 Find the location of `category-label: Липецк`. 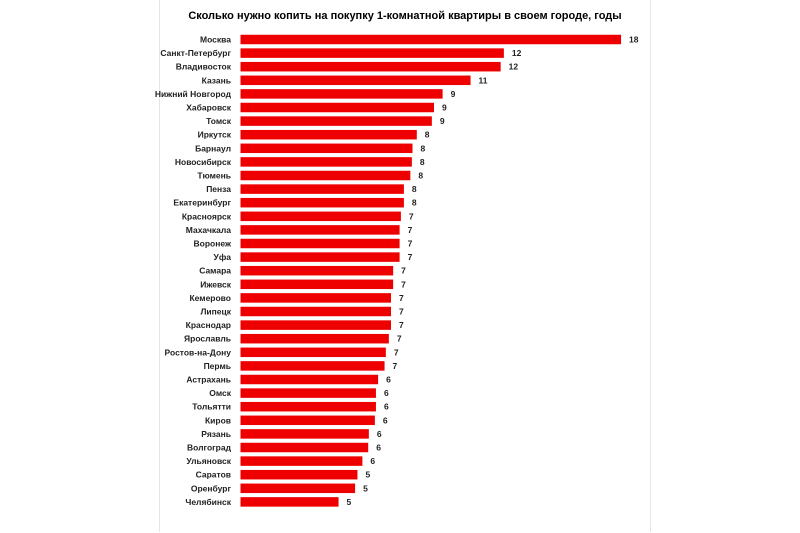

category-label: Липецк is located at coordinates (215, 312).